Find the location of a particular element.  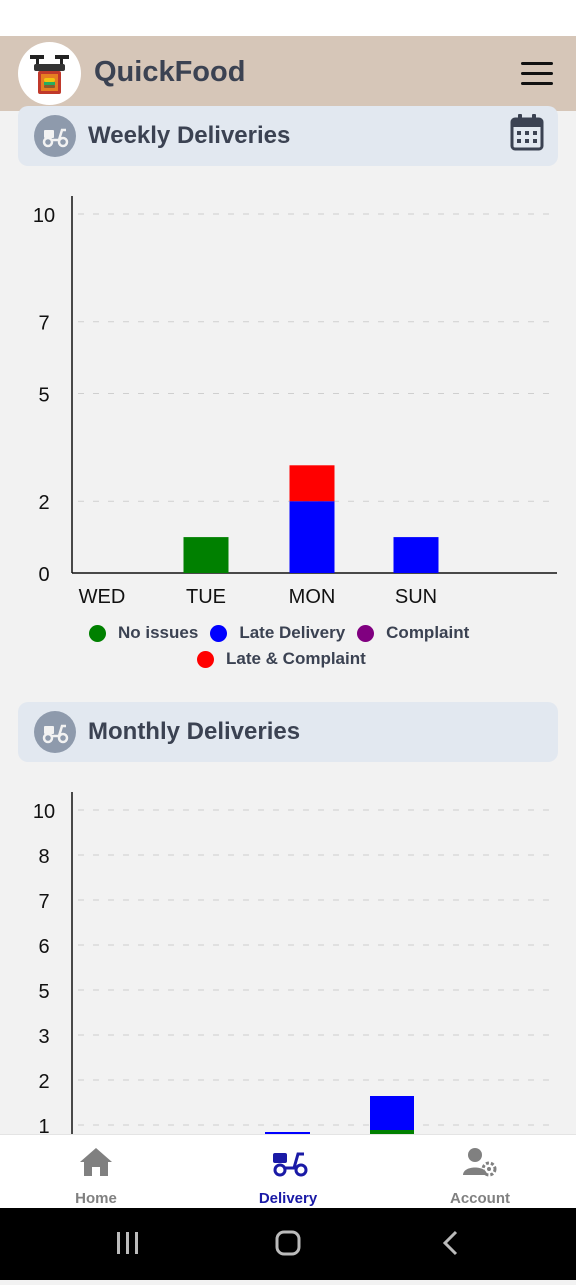

weekly-section-title: Weekly Deliveries is located at coordinates (189, 135).